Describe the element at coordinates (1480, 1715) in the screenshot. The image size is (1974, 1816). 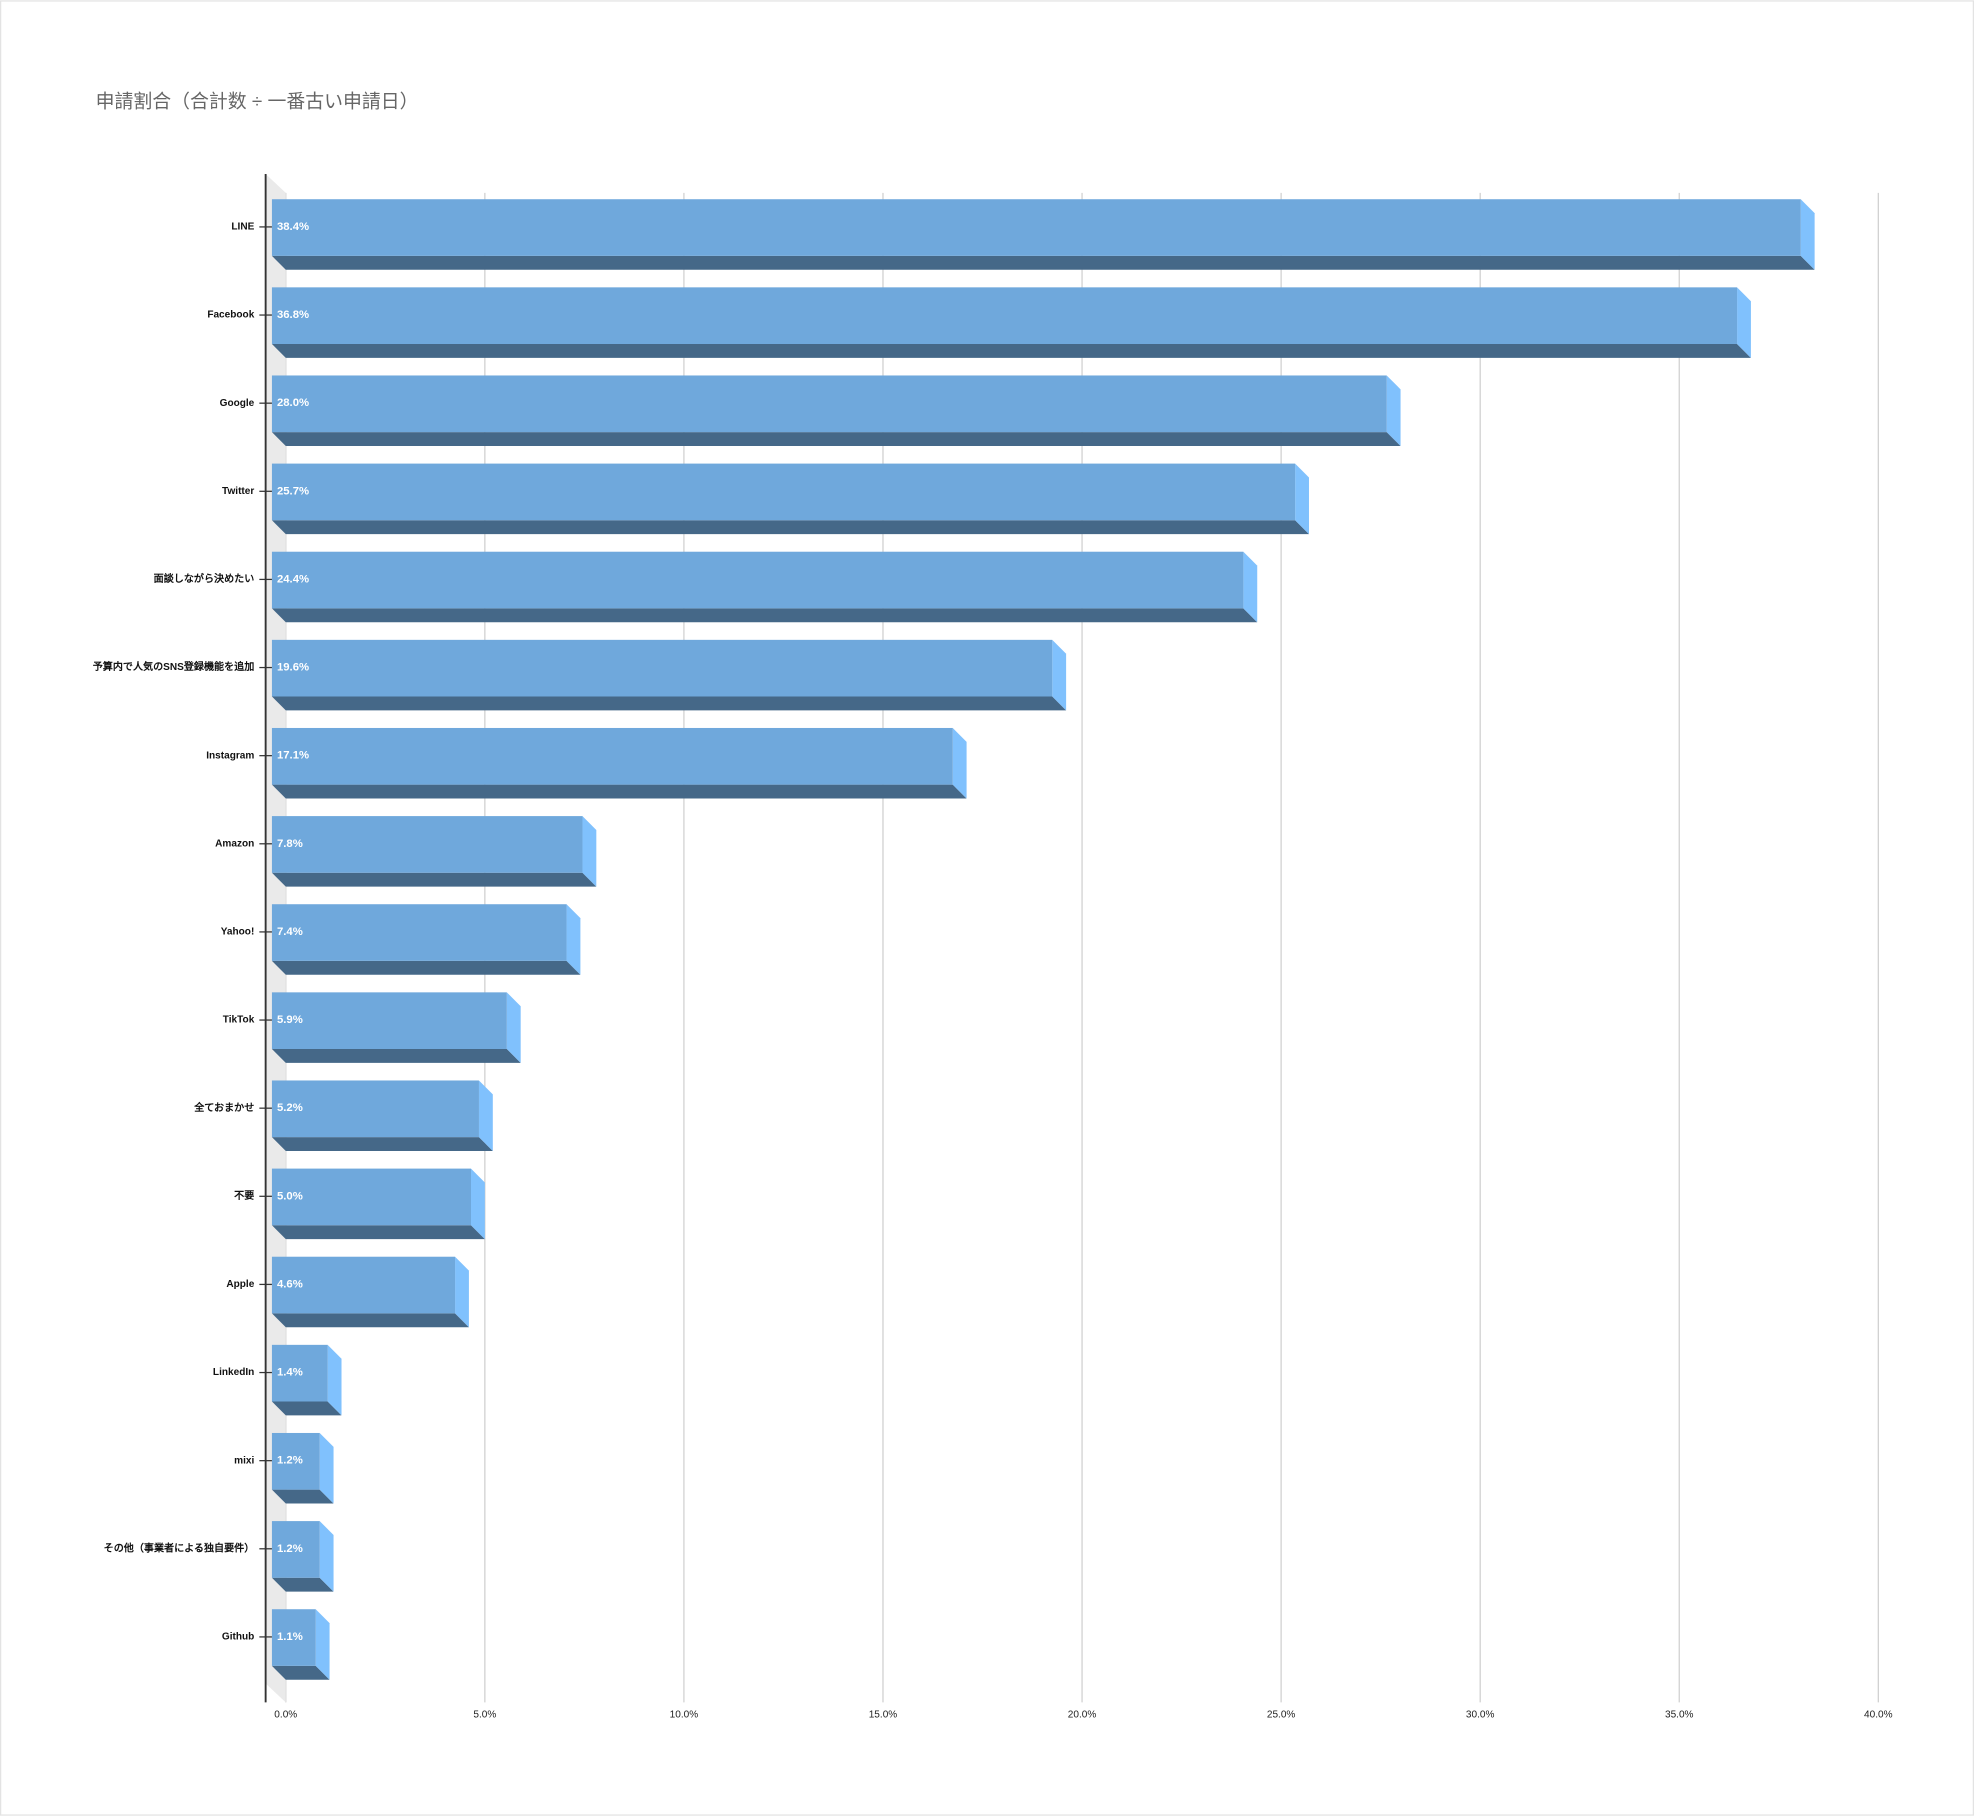
I see `x-tick-label: 30.0%` at that location.